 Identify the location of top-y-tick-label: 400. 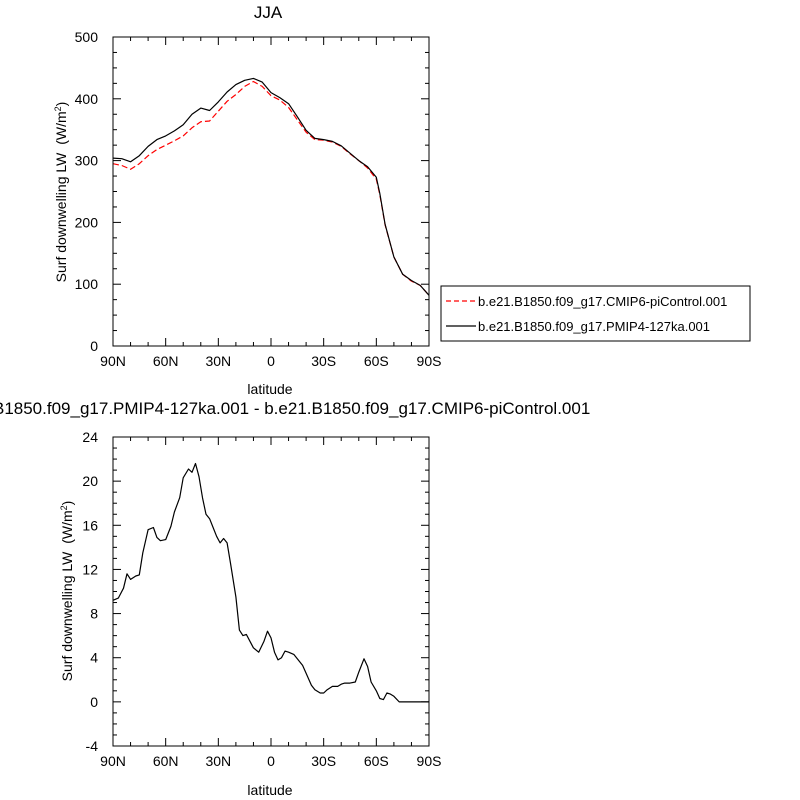
(87, 99).